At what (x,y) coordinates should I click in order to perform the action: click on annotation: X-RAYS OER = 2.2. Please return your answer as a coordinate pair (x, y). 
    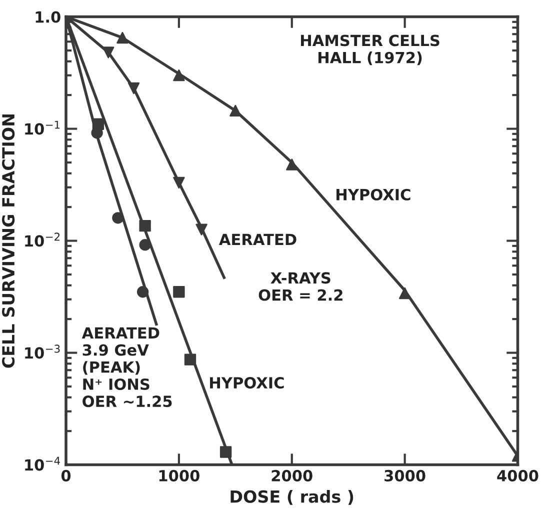
    Looking at the image, I should click on (300, 286).